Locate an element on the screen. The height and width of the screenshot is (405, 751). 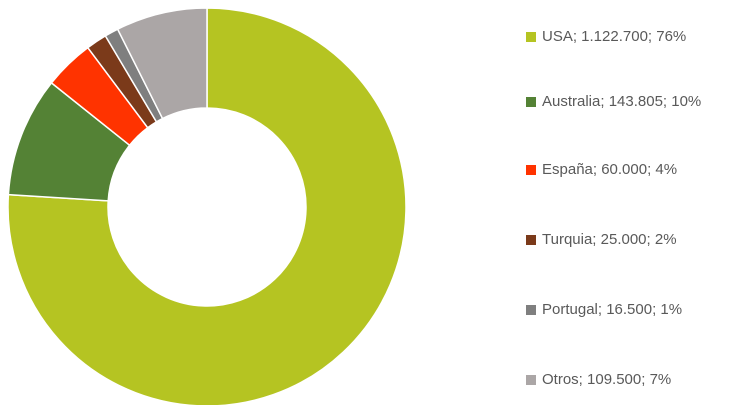
legend-label: USA; 1.122.700; 76% is located at coordinates (614, 36).